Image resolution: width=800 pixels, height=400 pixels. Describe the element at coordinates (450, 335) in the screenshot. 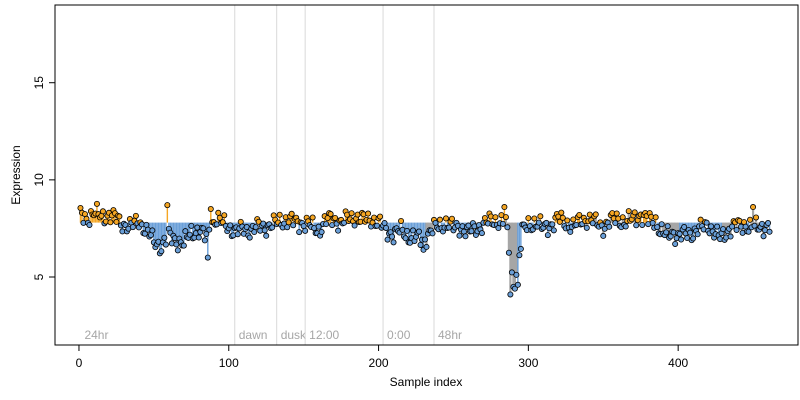

I see `region-label: 48hr` at that location.